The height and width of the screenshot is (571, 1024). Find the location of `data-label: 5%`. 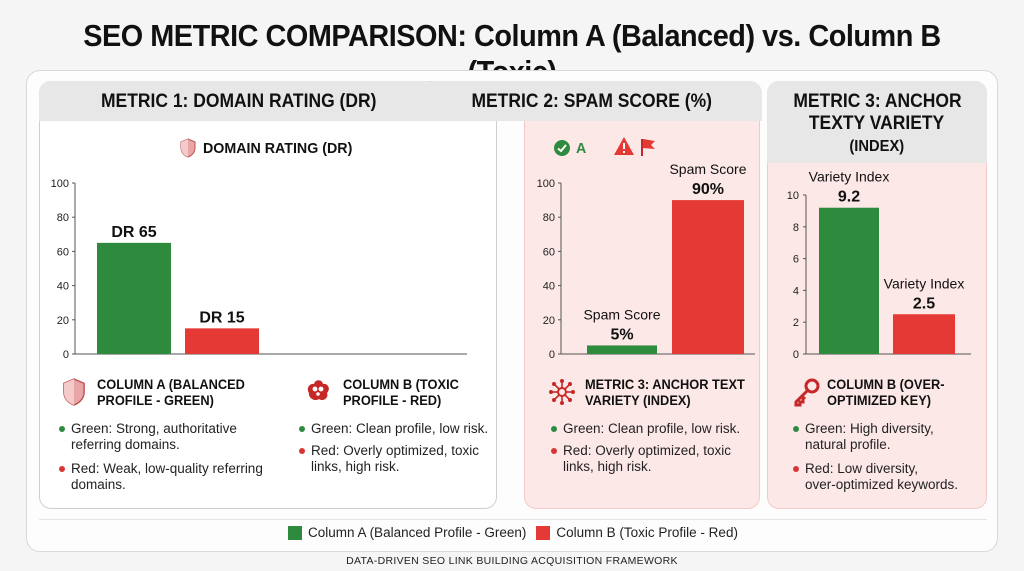

data-label: 5% is located at coordinates (621, 334).